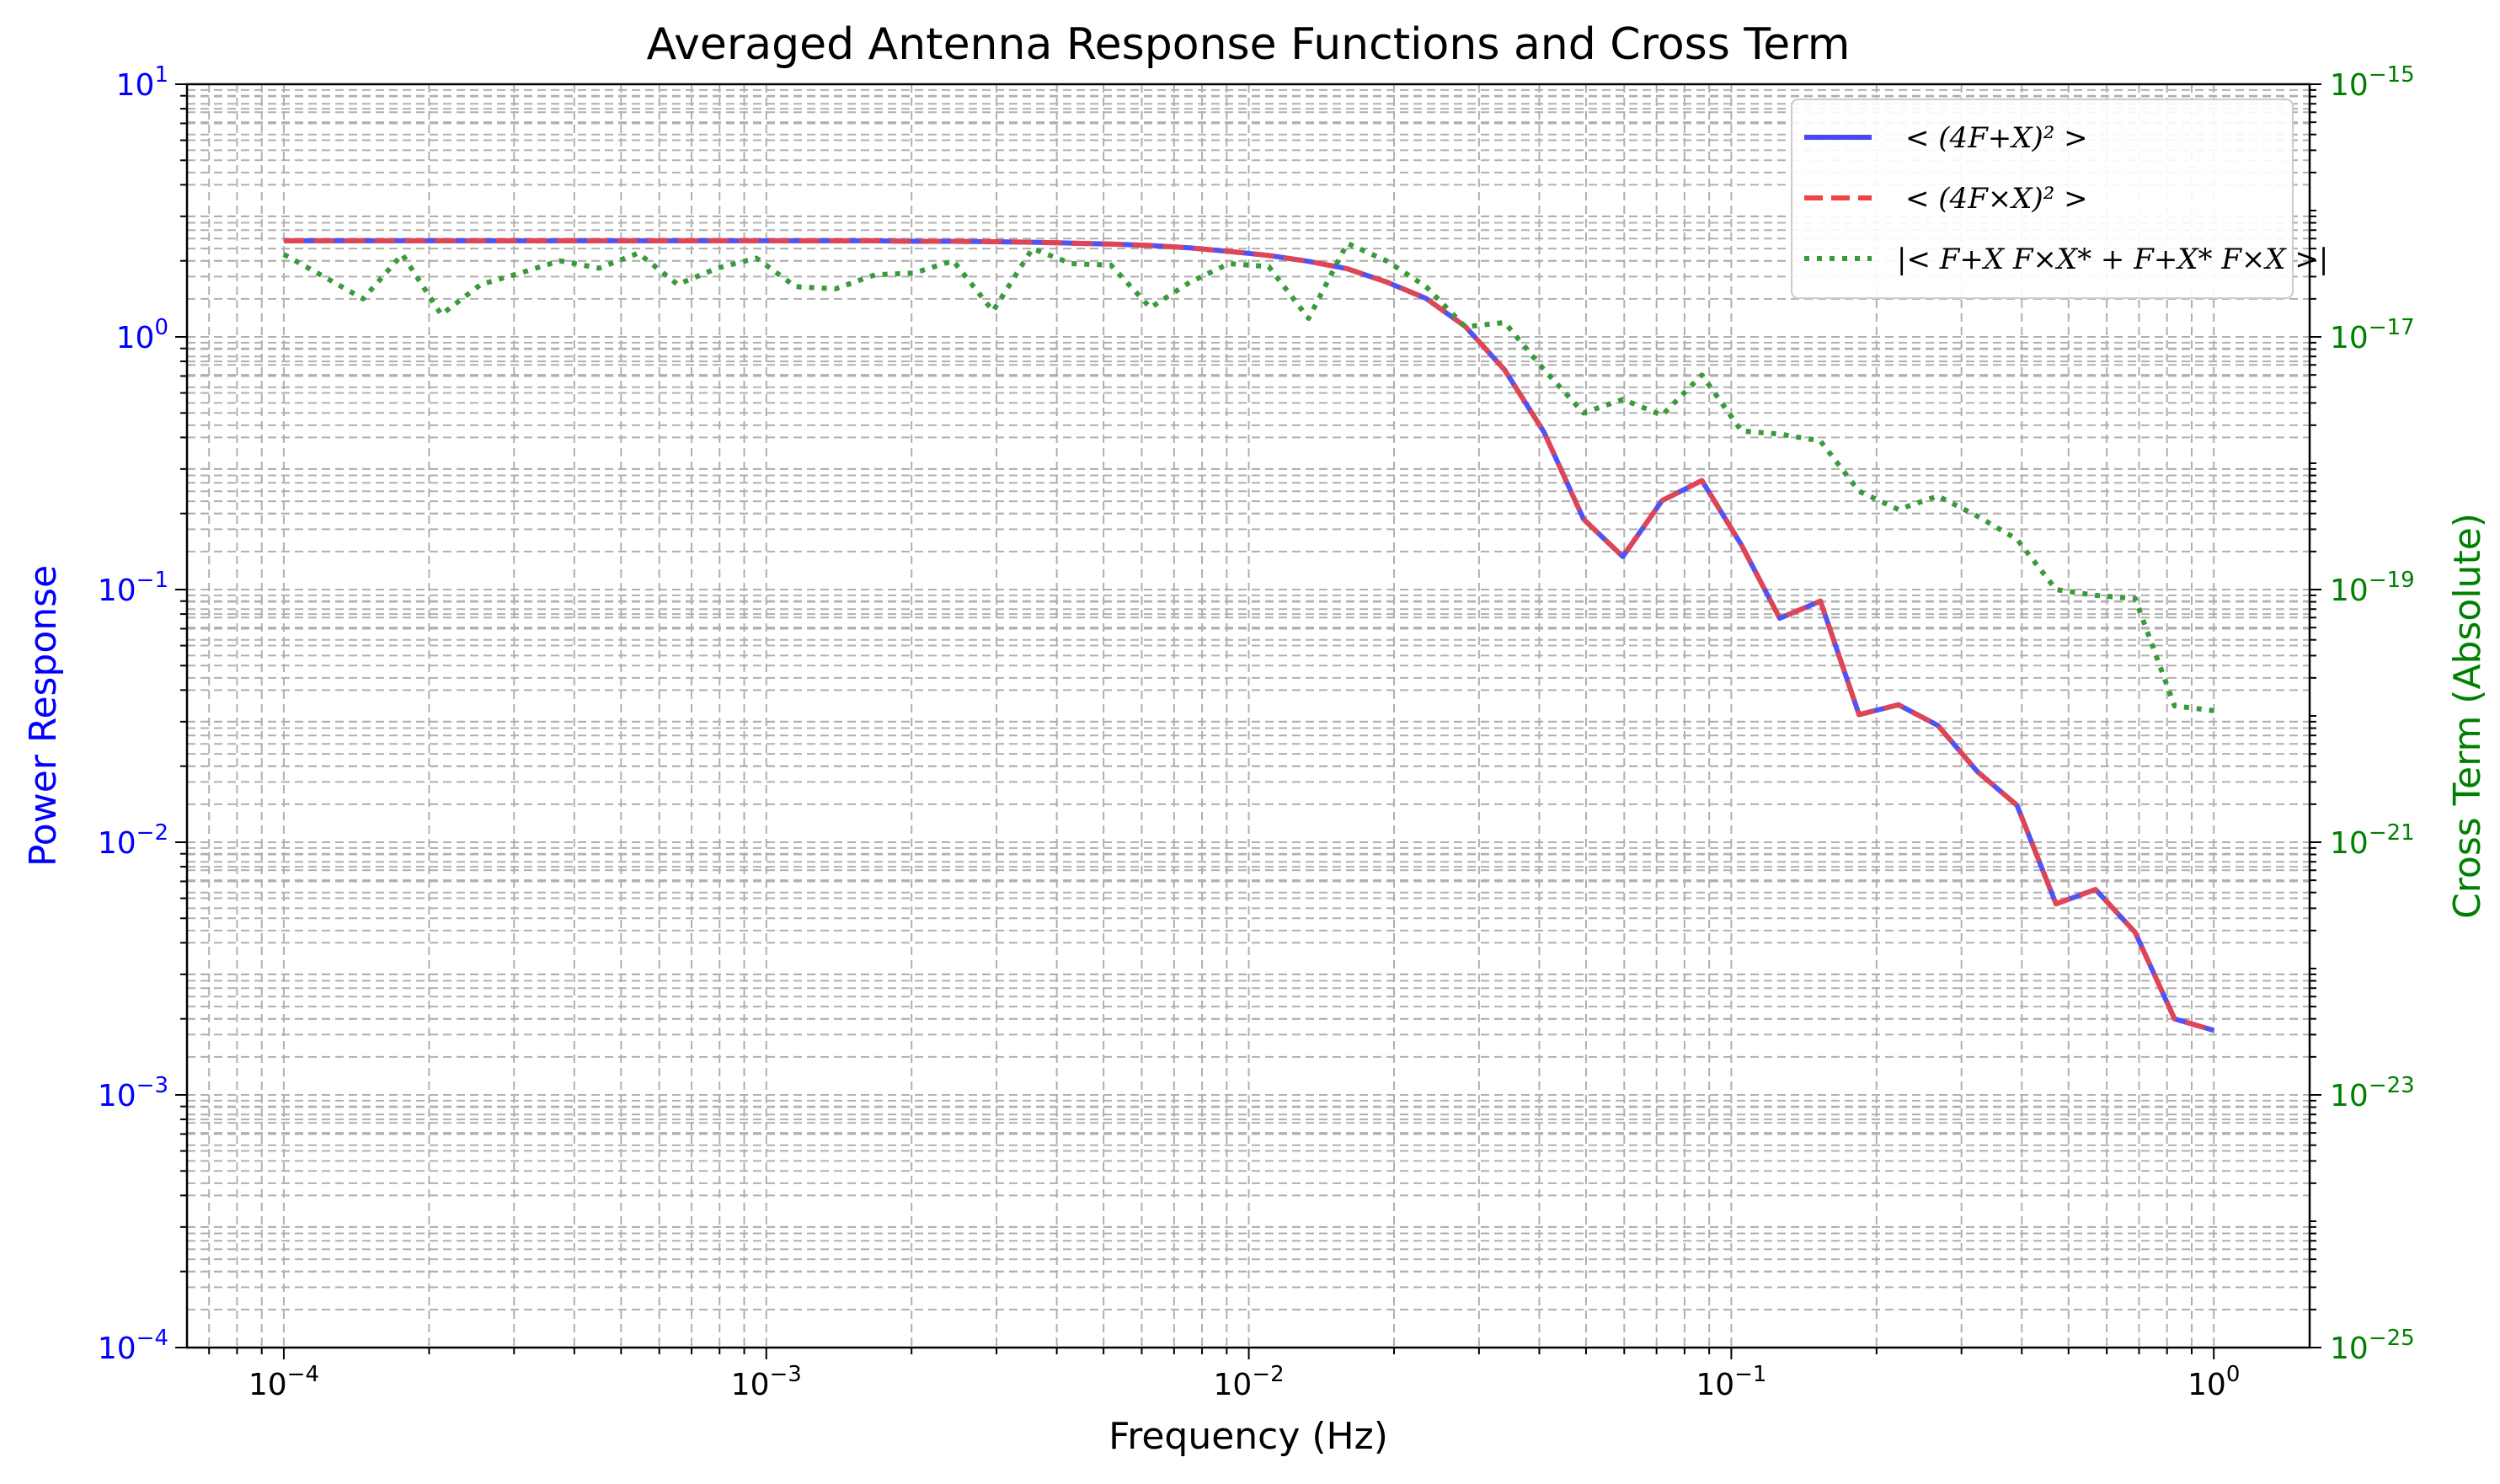 This screenshot has height=1484, width=2500. What do you see at coordinates (142, 335) in the screenshot?
I see `y-tick-label: 10⁰` at bounding box center [142, 335].